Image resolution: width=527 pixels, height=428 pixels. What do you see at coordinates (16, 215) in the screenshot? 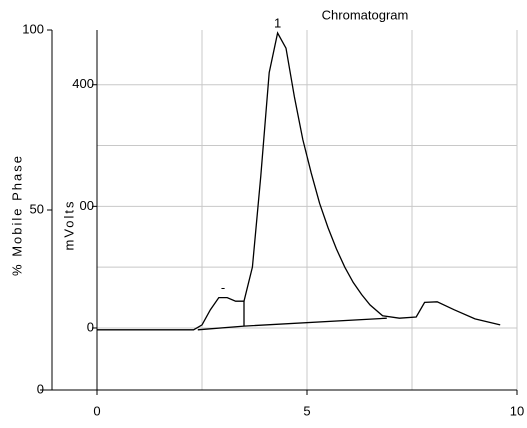
I see `y2-axis-label: % Mobile Phase` at bounding box center [16, 215].